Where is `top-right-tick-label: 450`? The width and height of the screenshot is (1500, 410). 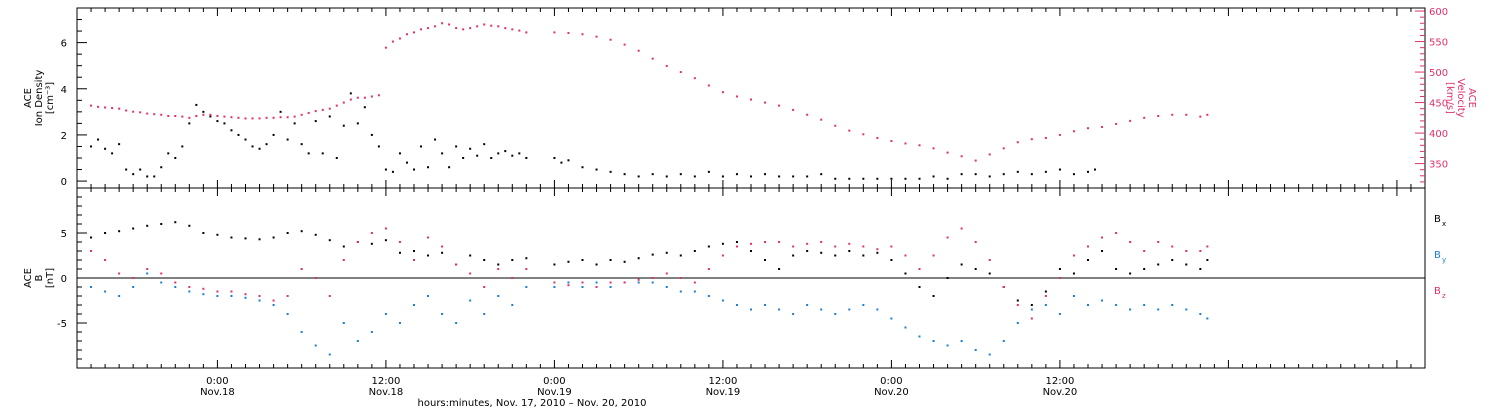
top-right-tick-label: 450 is located at coordinates (1438, 104).